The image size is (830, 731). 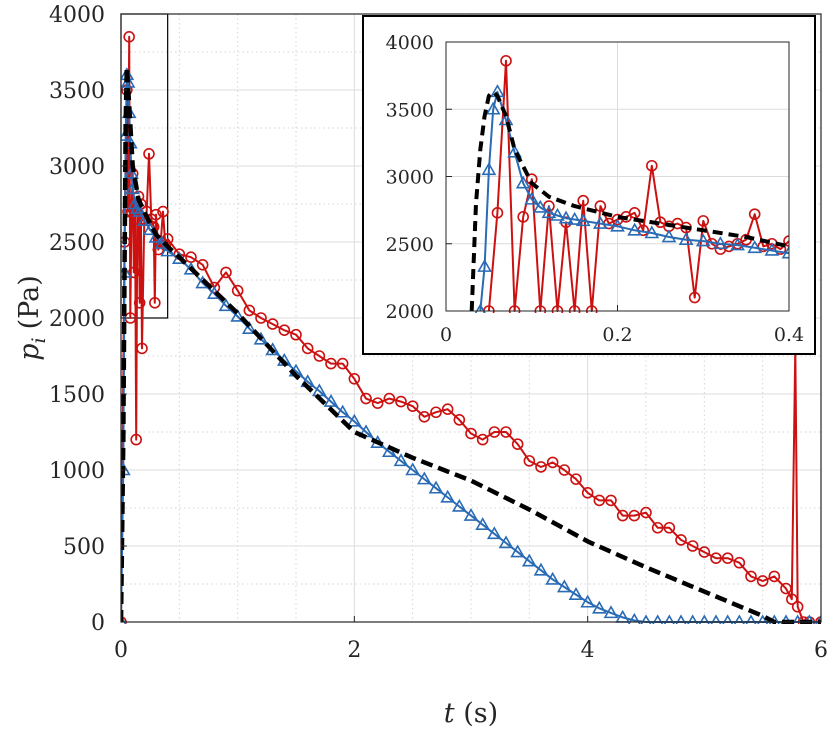 I want to click on x-tick-label: 4, so click(x=588, y=650).